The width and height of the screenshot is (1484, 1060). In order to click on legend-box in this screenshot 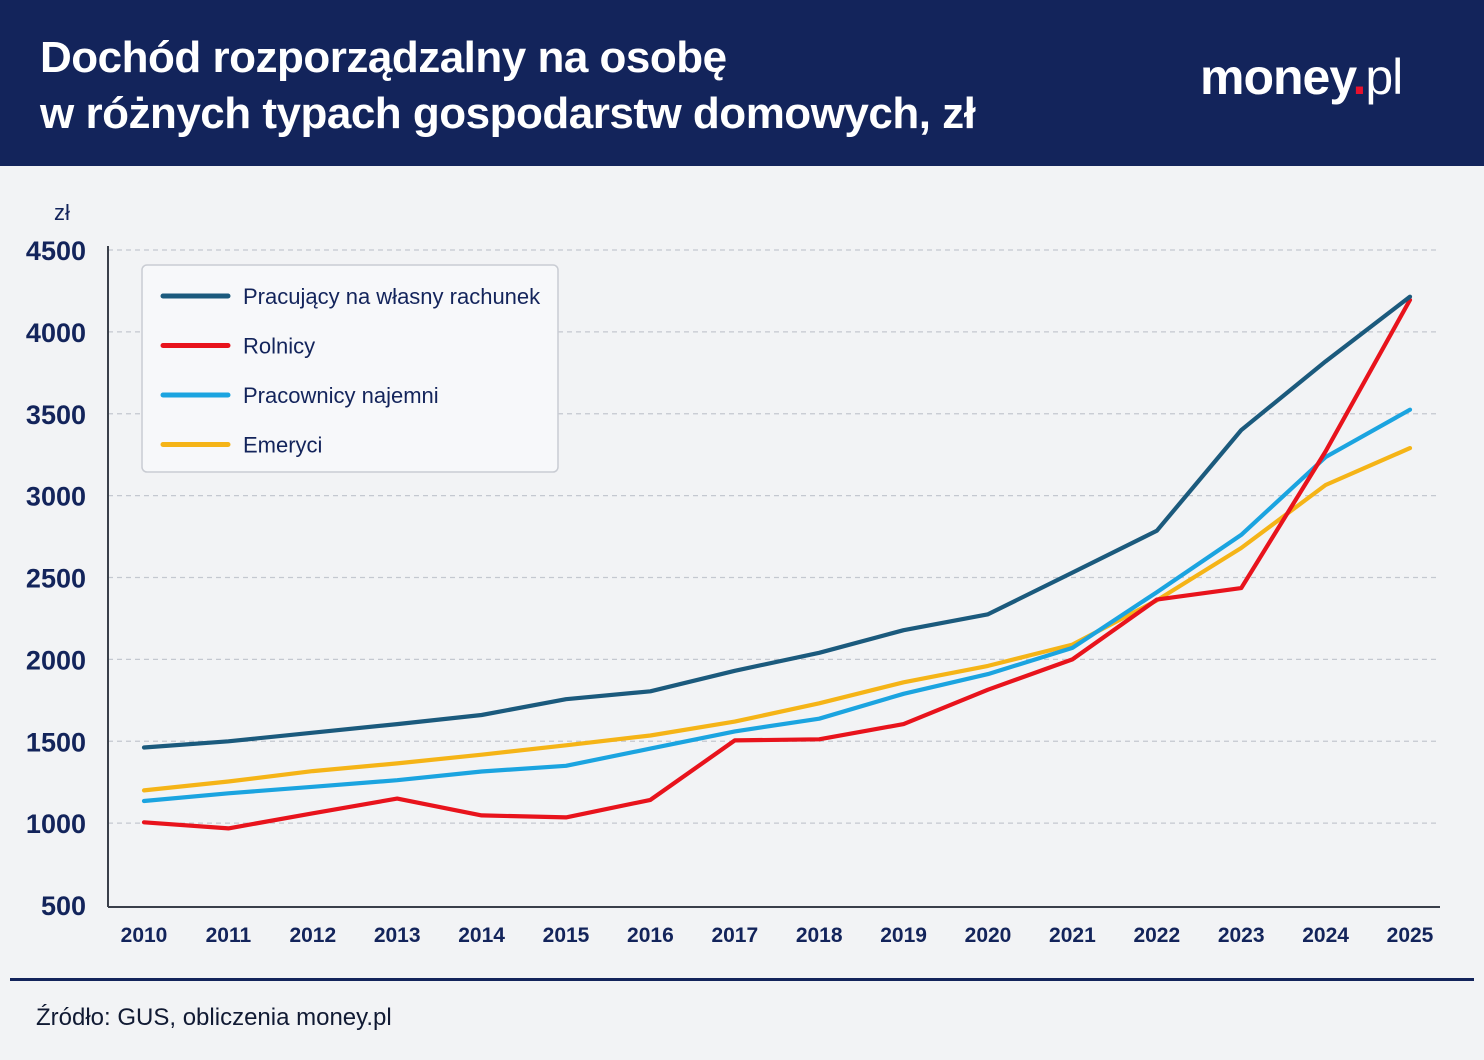, I will do `click(350, 368)`.